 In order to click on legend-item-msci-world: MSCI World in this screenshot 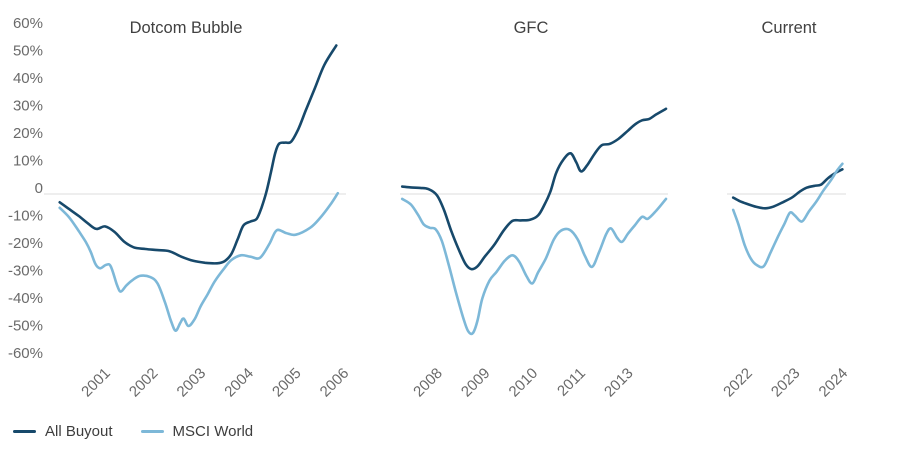, I will do `click(197, 431)`.